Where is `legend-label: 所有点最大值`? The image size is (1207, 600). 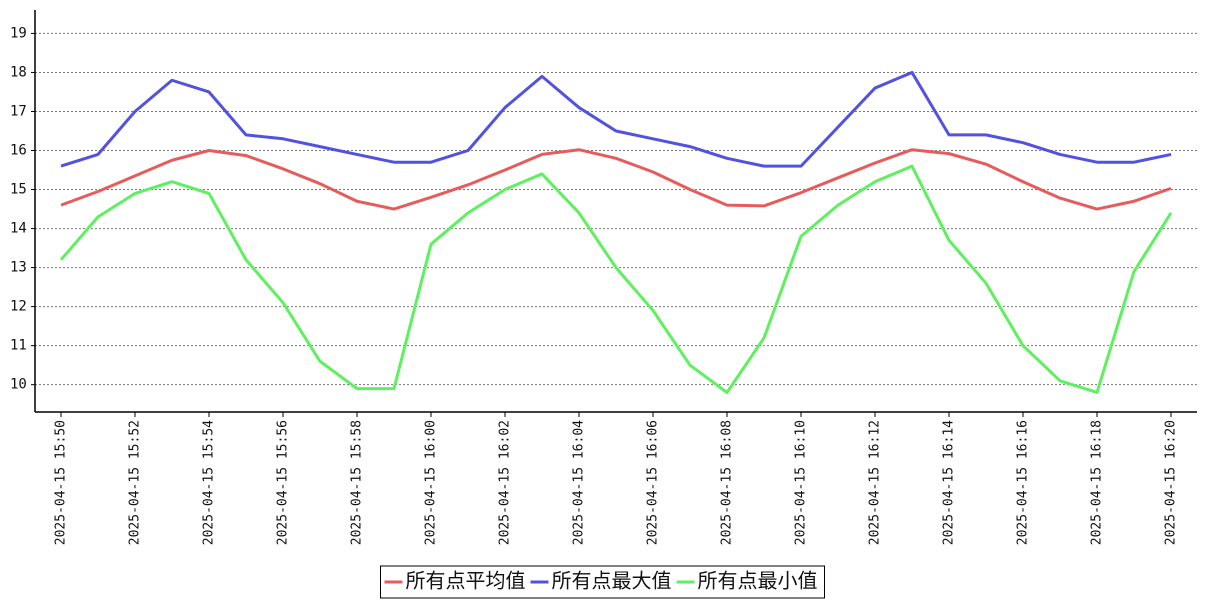 legend-label: 所有点最大值 is located at coordinates (612, 581).